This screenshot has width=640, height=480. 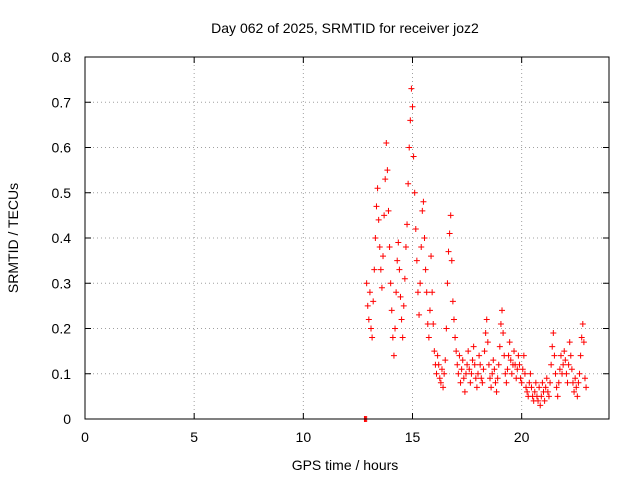 I want to click on y-axis-label: SRMTID / TECUs, so click(x=13, y=238).